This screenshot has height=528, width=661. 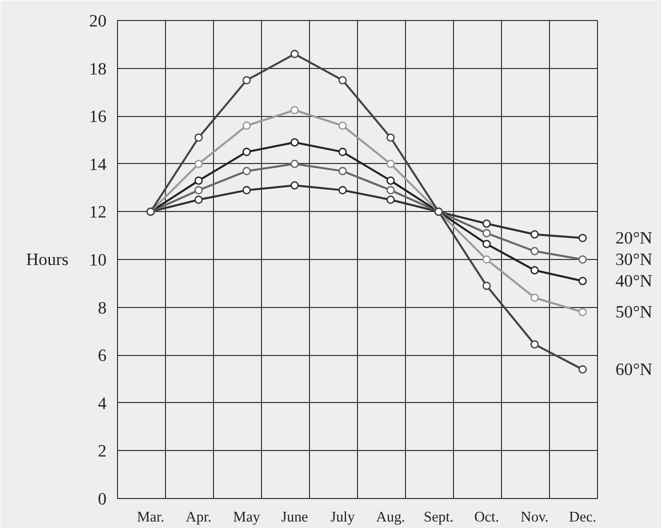 What do you see at coordinates (534, 518) in the screenshot?
I see `x-tick-label: Nov.` at bounding box center [534, 518].